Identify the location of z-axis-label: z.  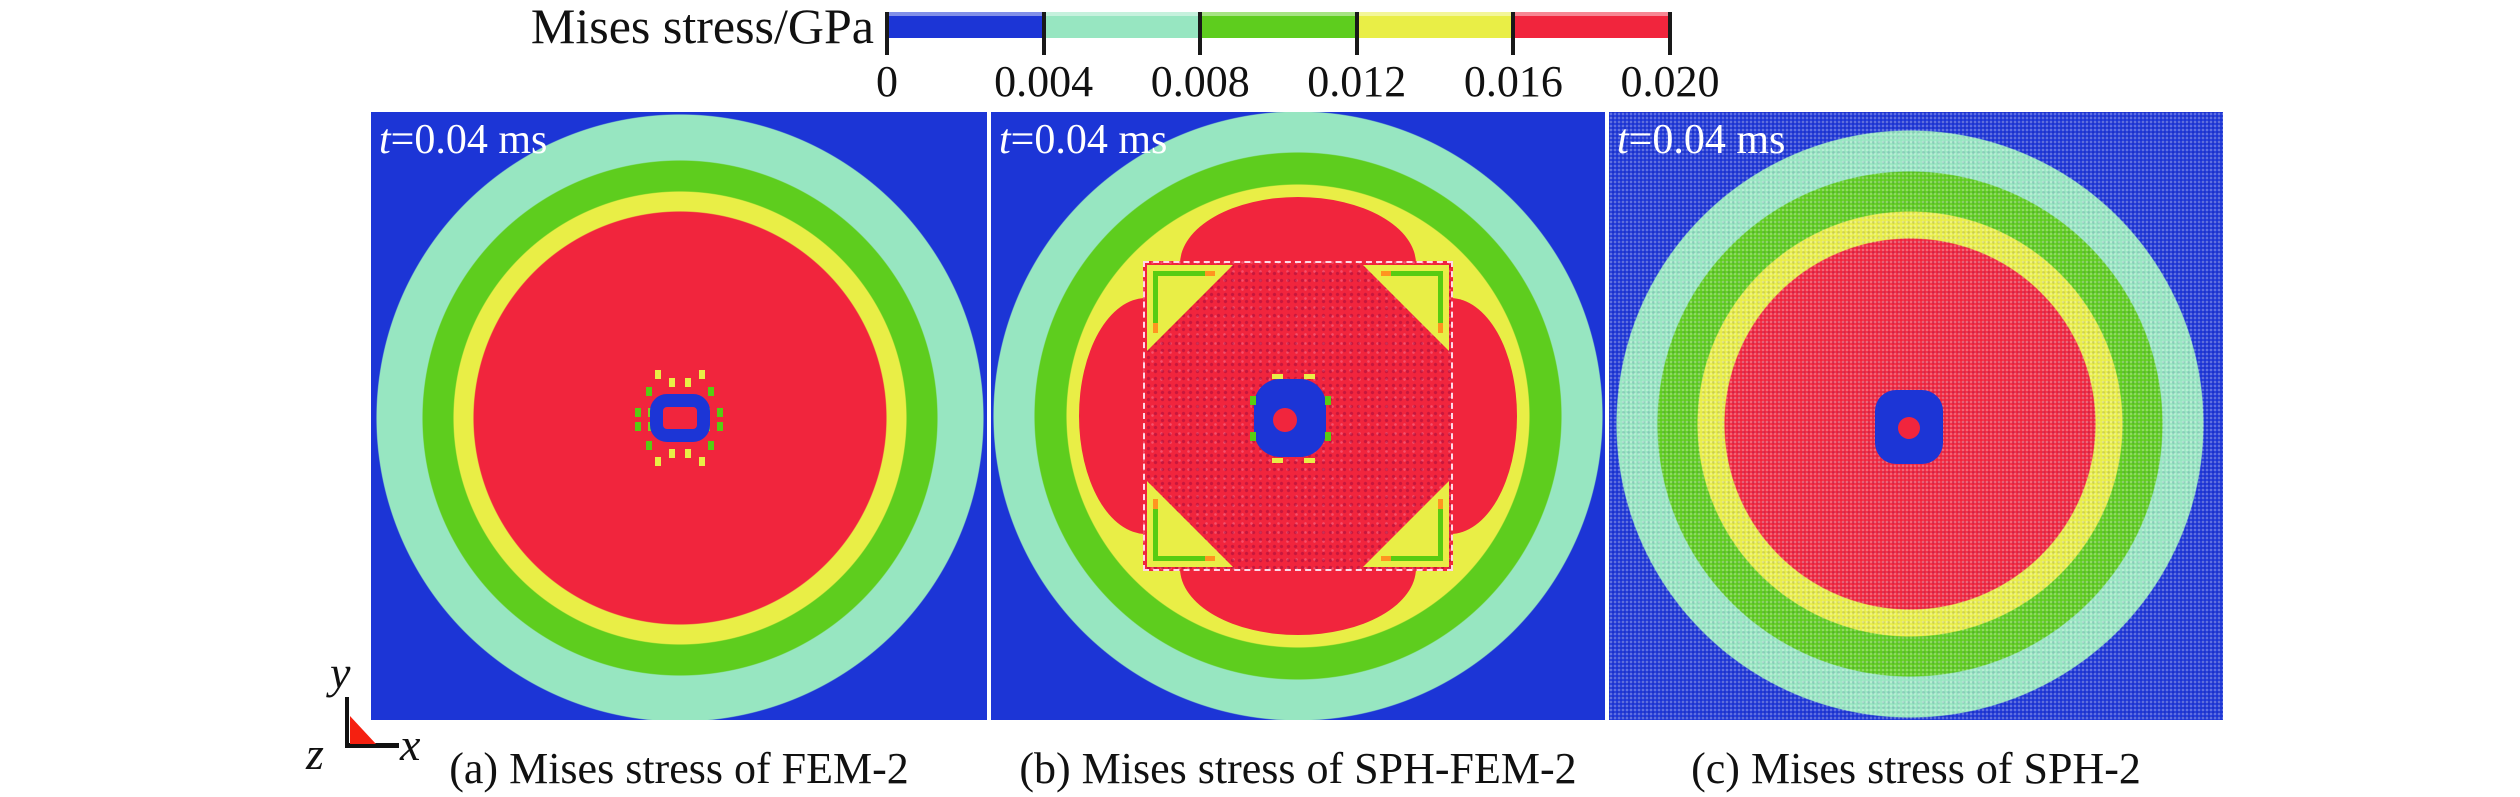
(315, 753).